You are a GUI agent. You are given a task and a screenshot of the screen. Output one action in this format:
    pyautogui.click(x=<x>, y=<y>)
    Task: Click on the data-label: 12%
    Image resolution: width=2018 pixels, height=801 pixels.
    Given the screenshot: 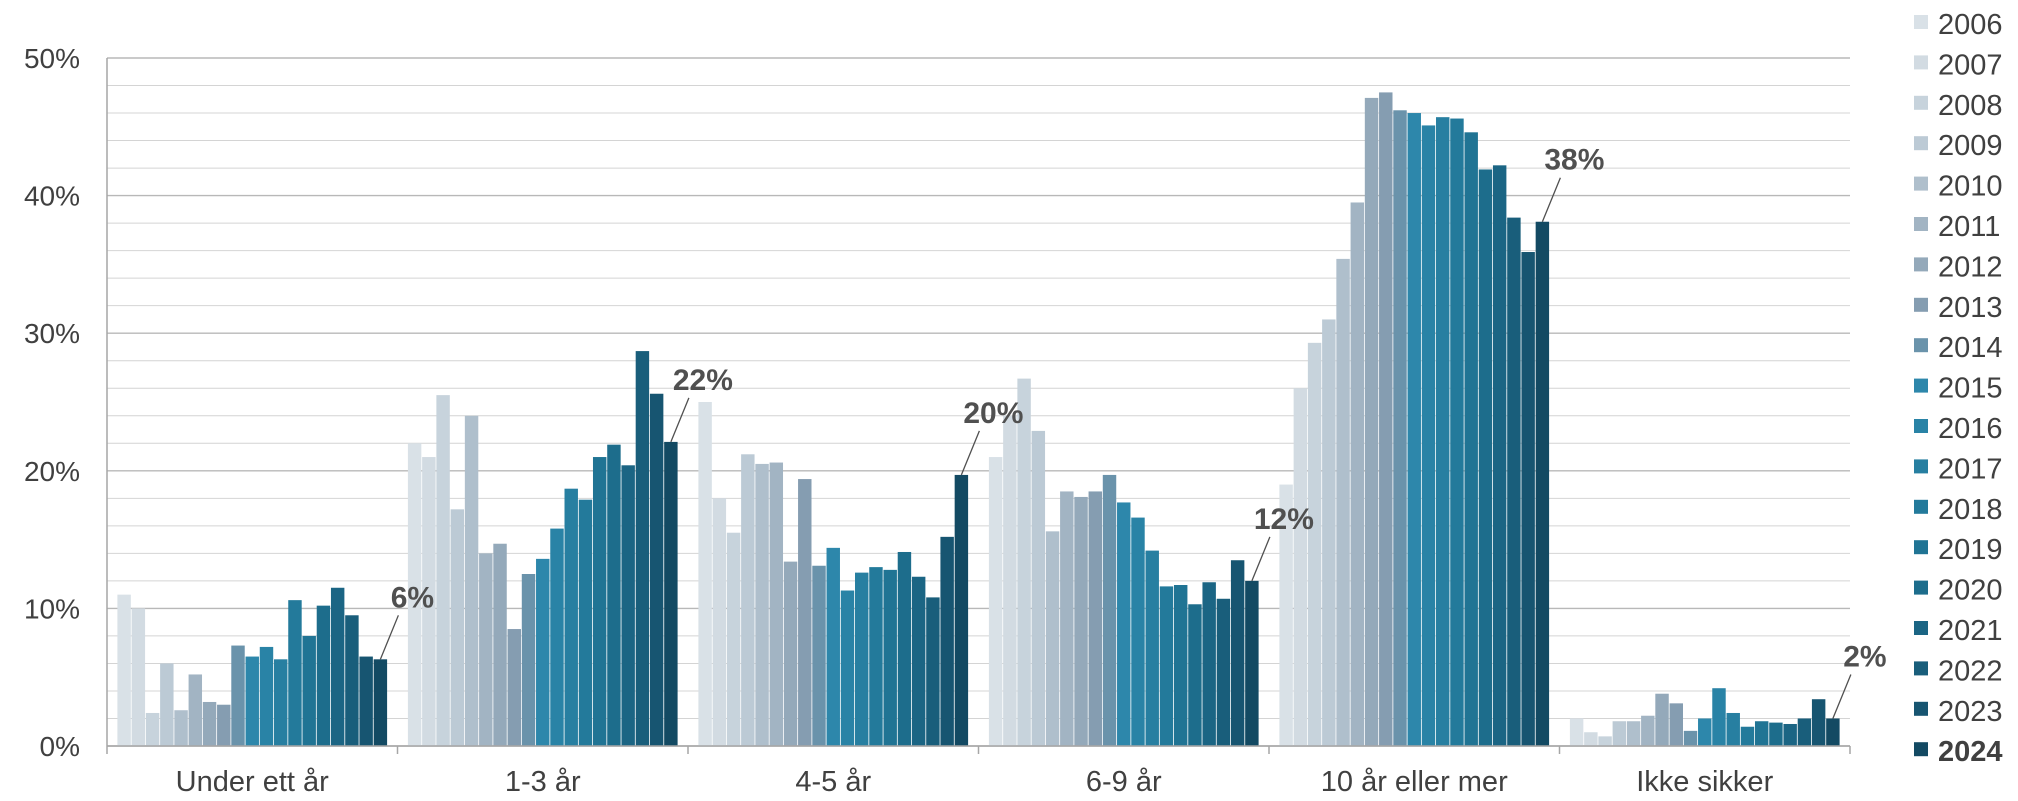 What is the action you would take?
    pyautogui.click(x=1284, y=519)
    